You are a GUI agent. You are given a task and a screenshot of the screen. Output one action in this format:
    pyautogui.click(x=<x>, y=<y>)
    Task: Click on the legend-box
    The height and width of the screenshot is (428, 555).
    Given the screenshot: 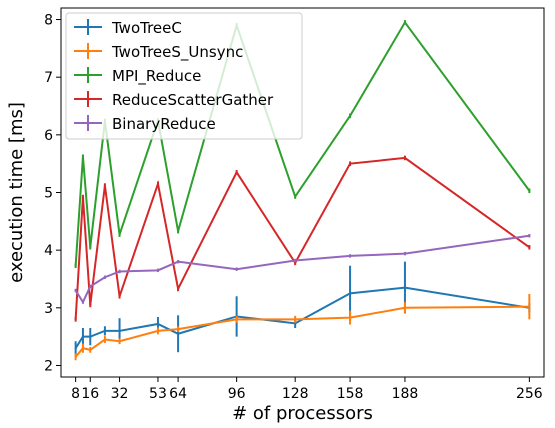 What is the action you would take?
    pyautogui.click(x=184, y=76)
    